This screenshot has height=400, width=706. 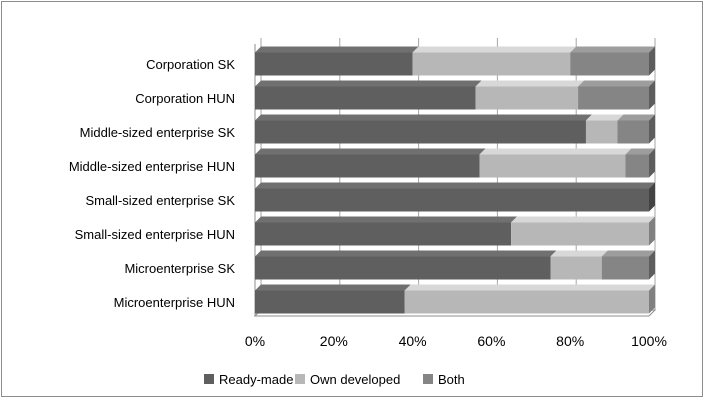 What do you see at coordinates (355, 379) in the screenshot?
I see `legend-label-own-developed: Own developed` at bounding box center [355, 379].